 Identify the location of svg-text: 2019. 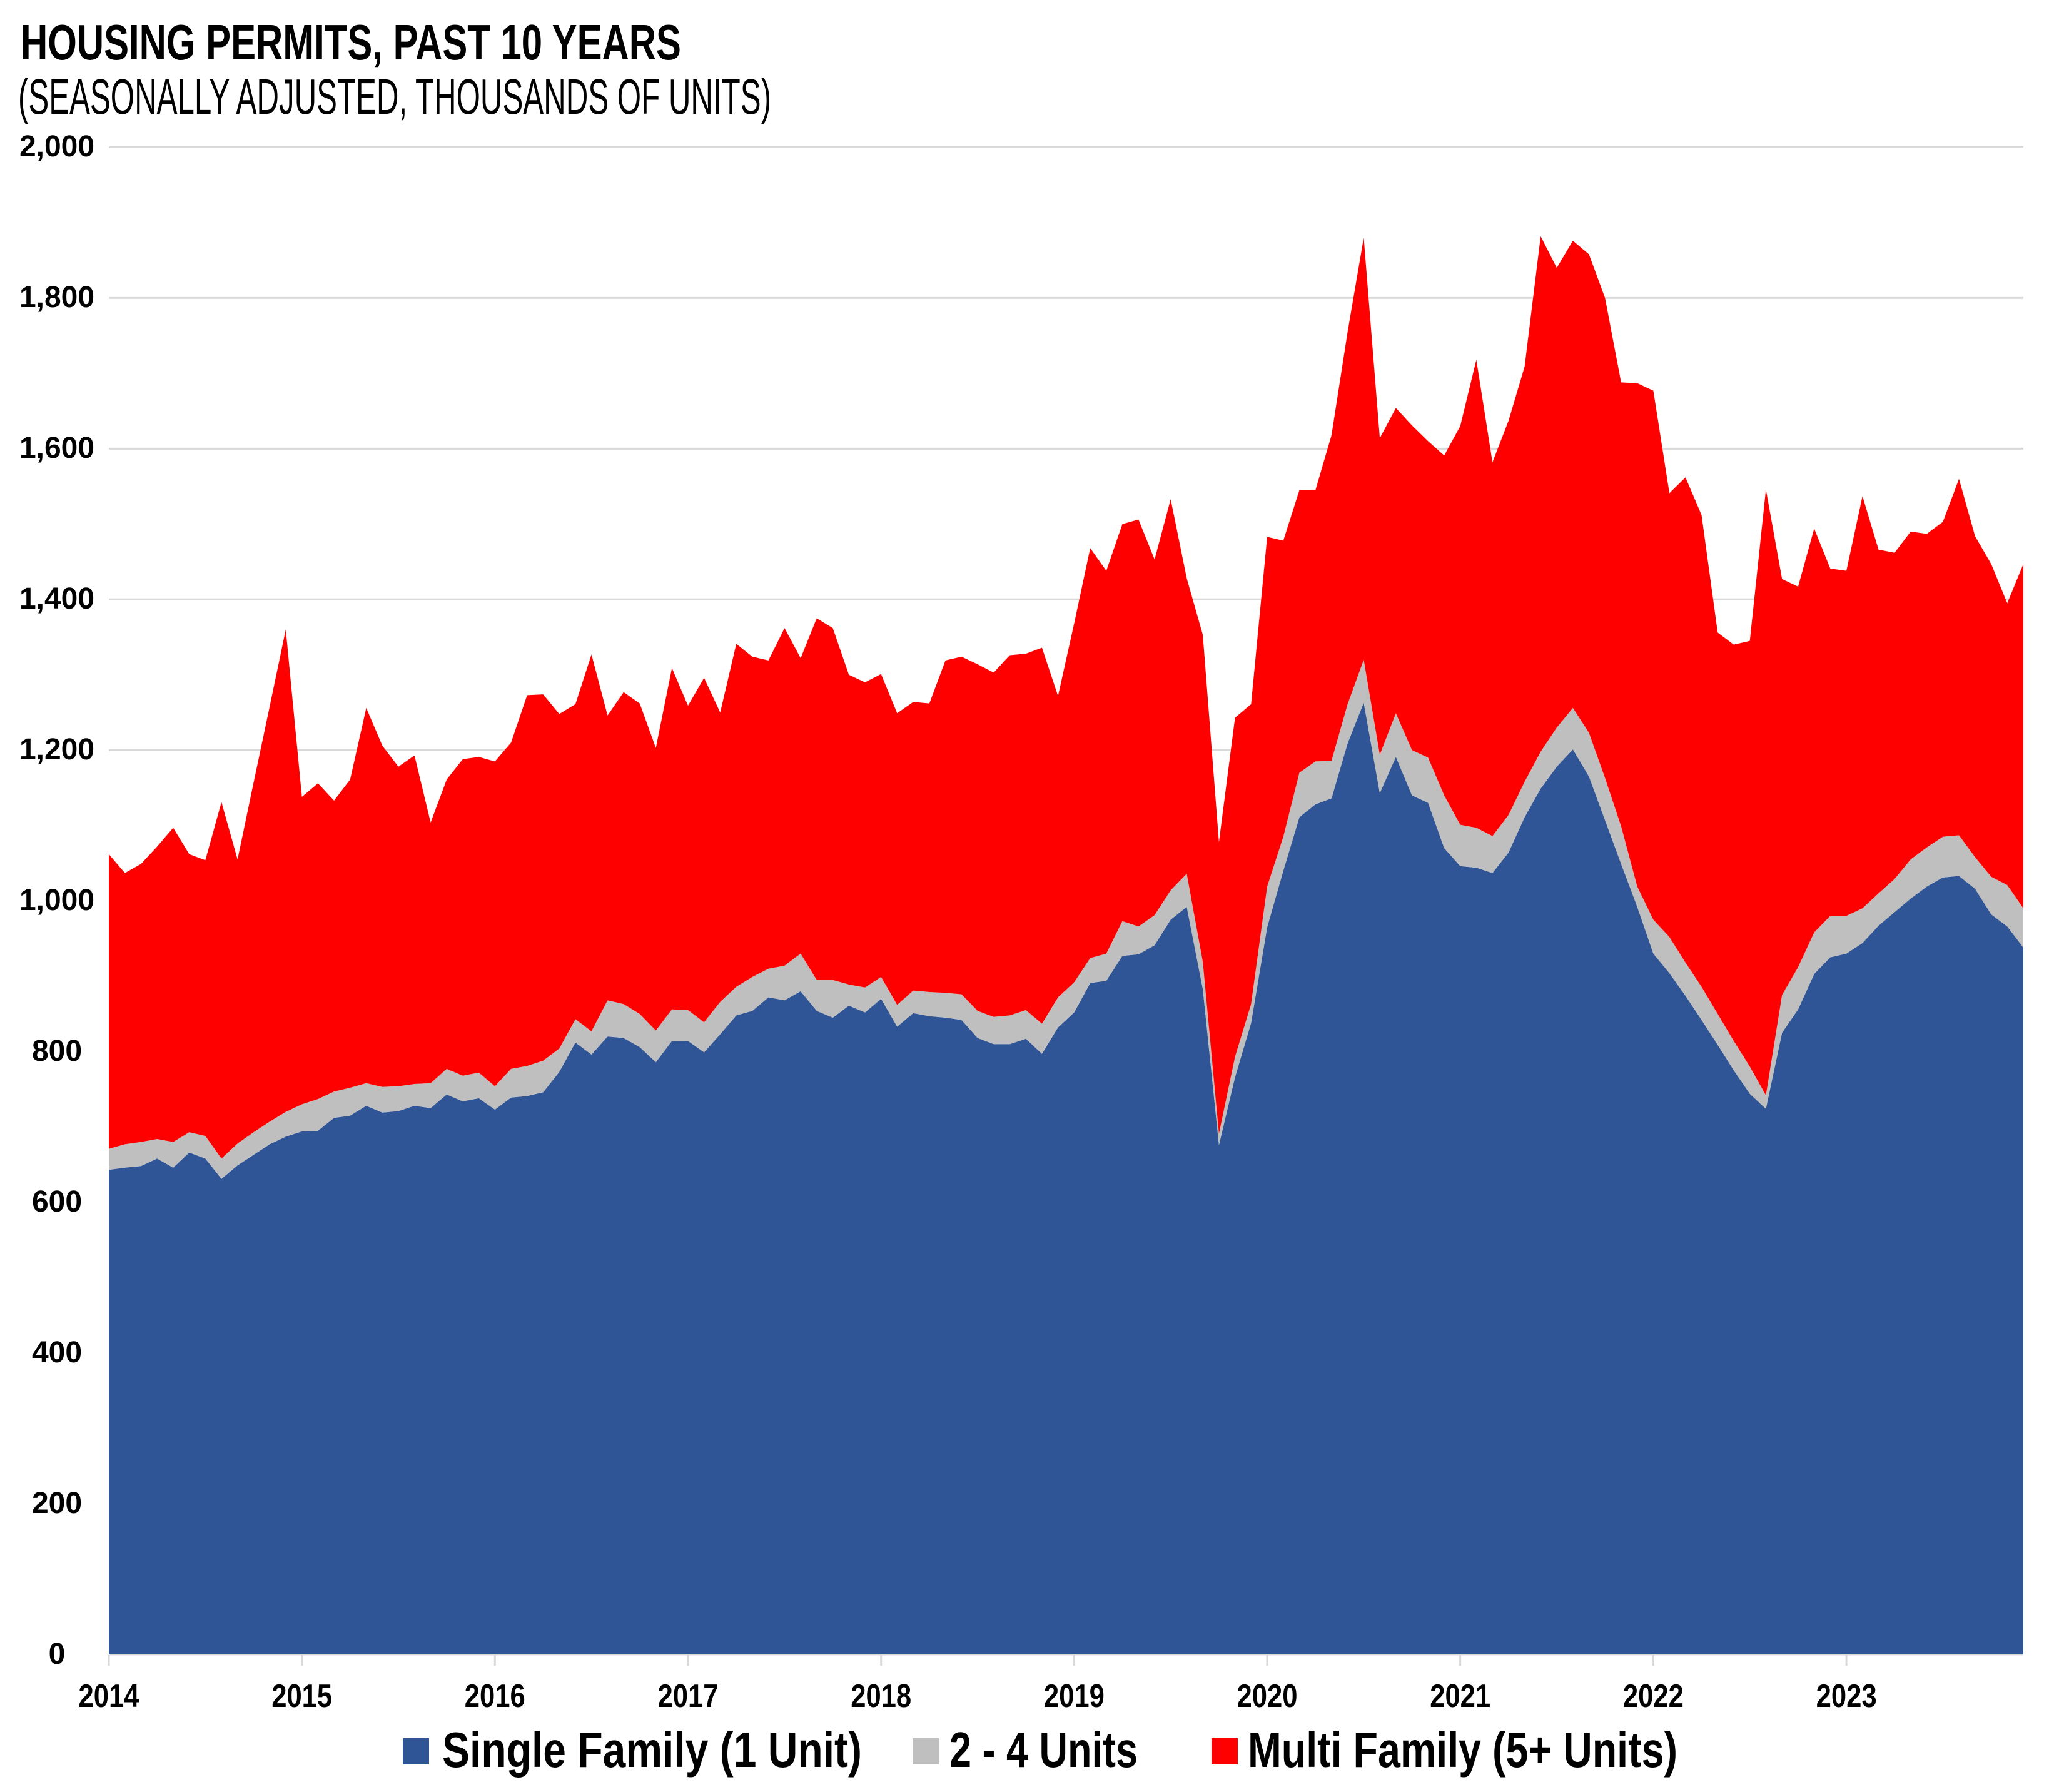
(1074, 1696).